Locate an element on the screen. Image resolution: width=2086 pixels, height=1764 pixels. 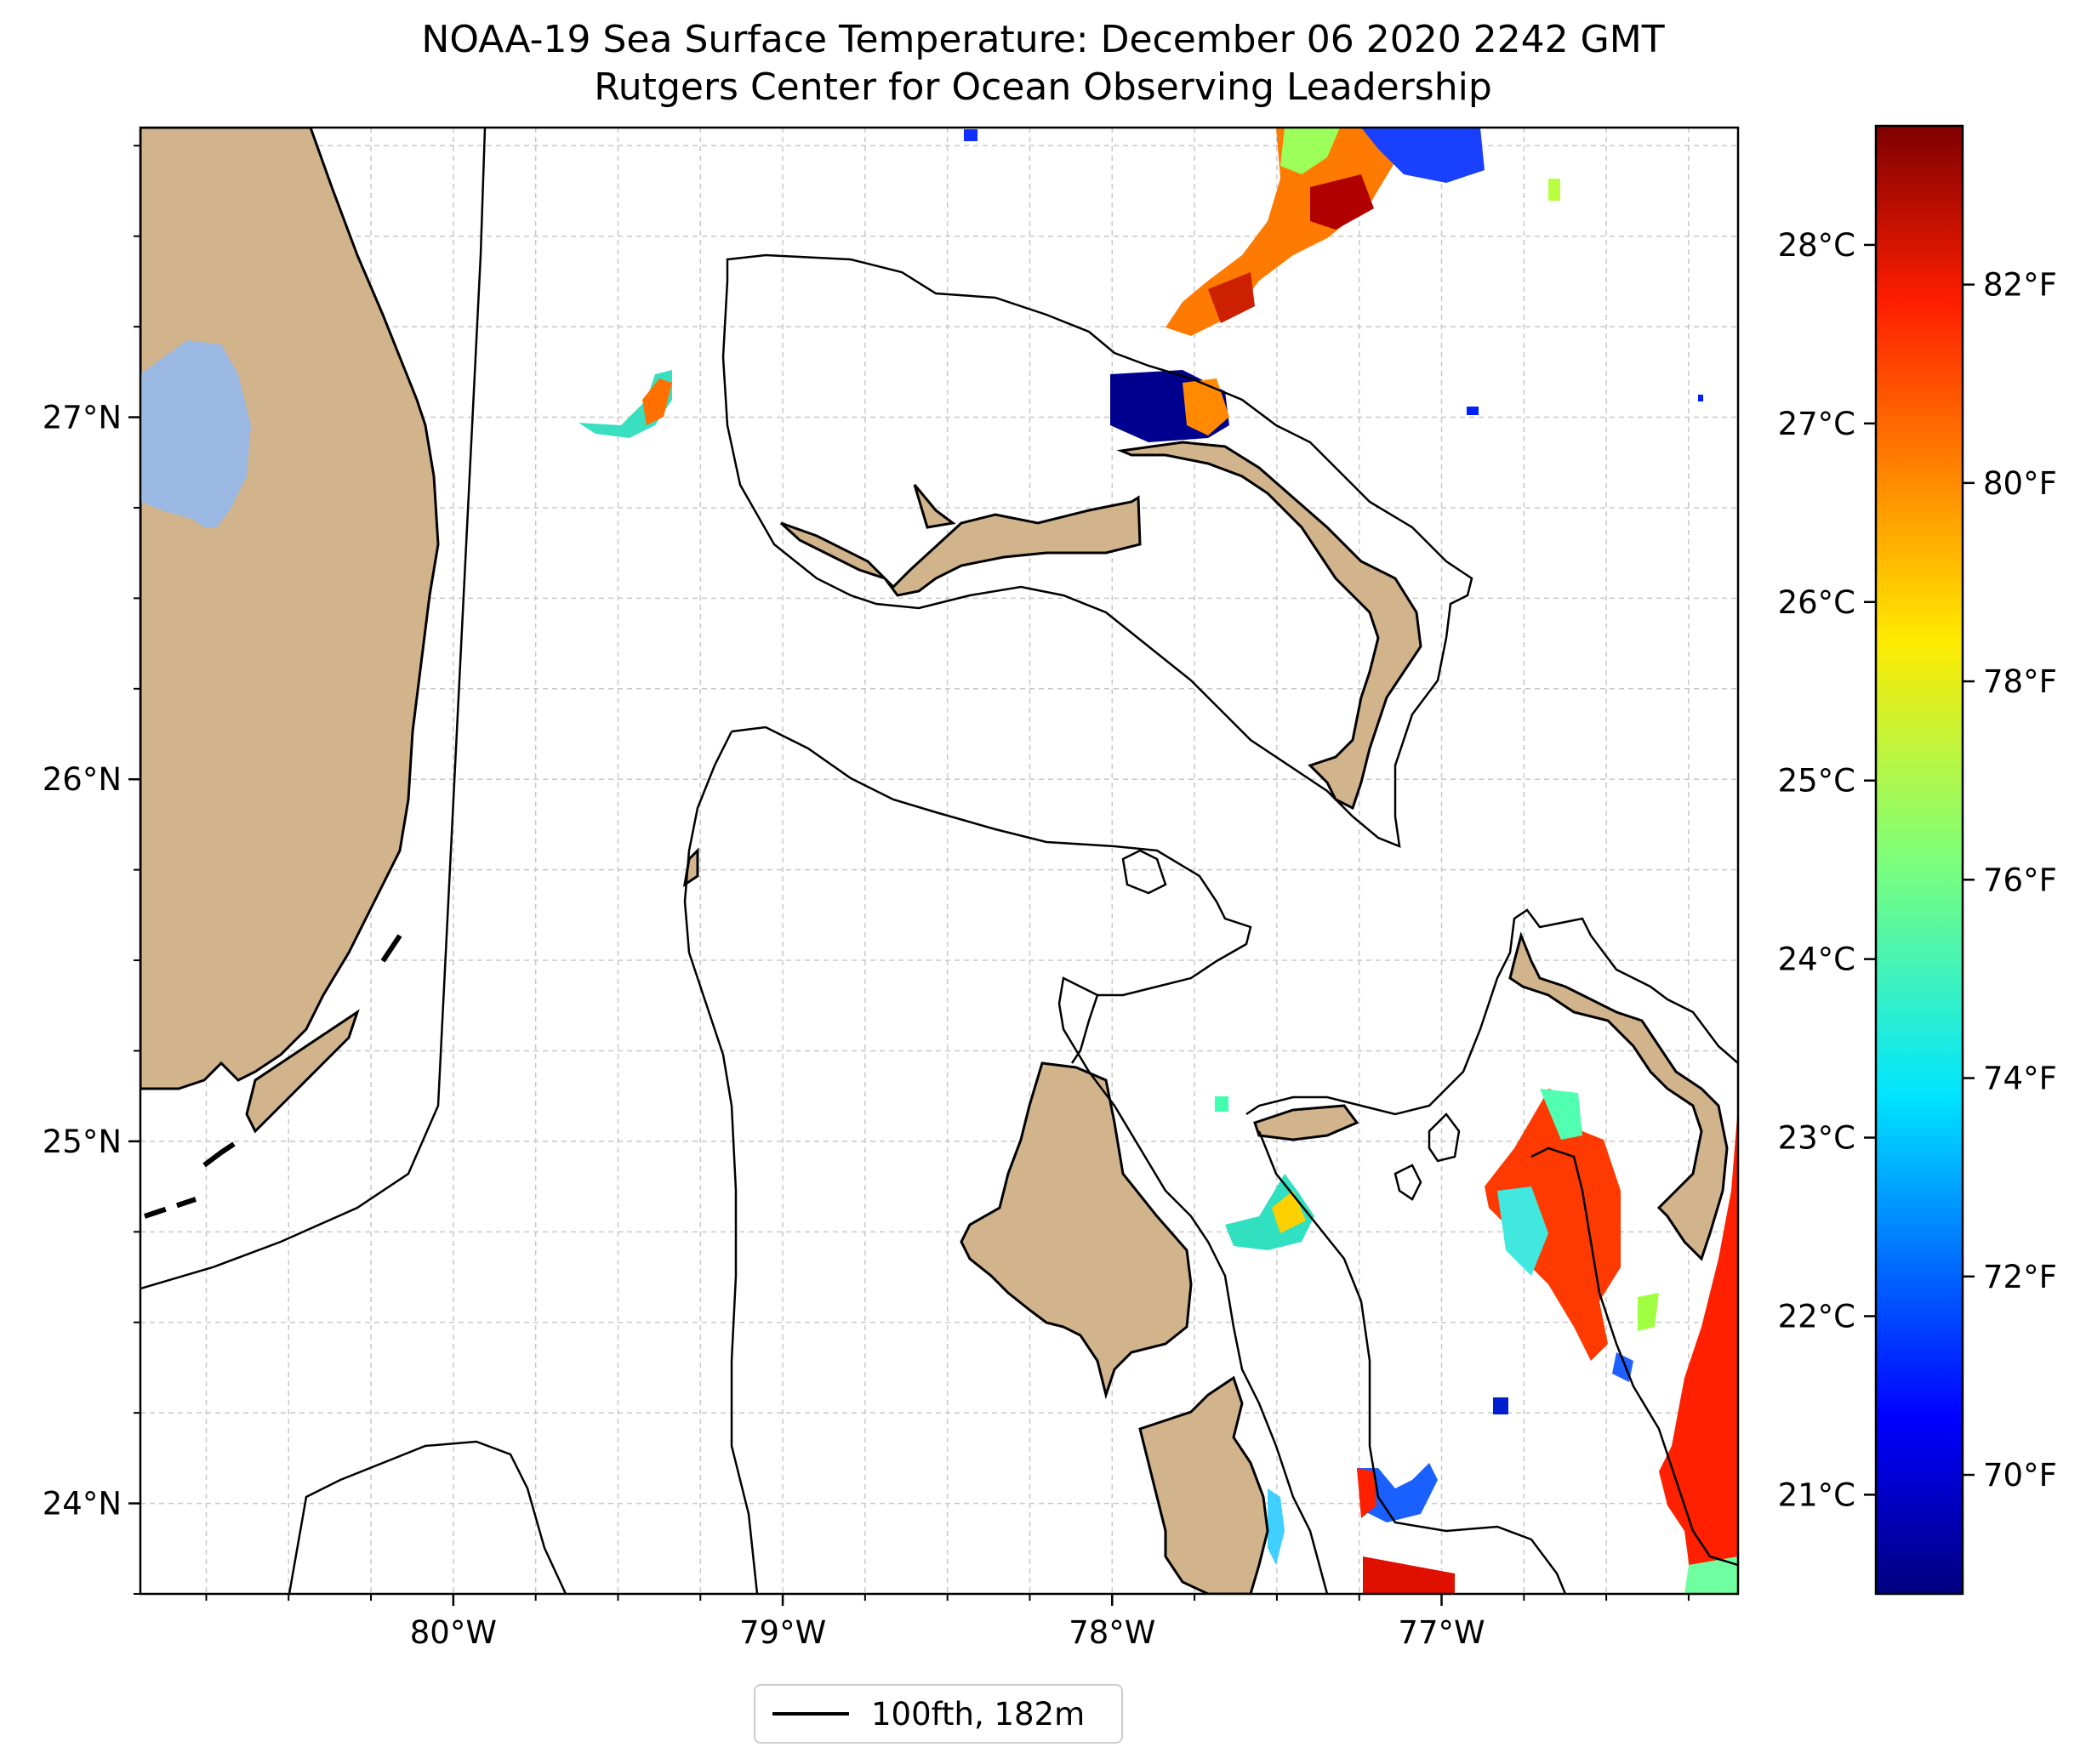
celsius-tick-label: 23°C is located at coordinates (1817, 1138).